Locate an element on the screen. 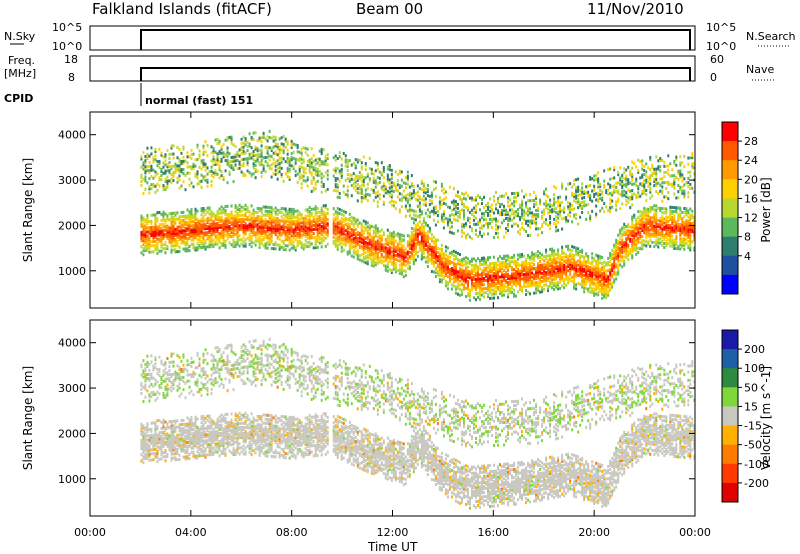 This screenshot has width=800, height=554. nsky-trace is located at coordinates (415, 39).